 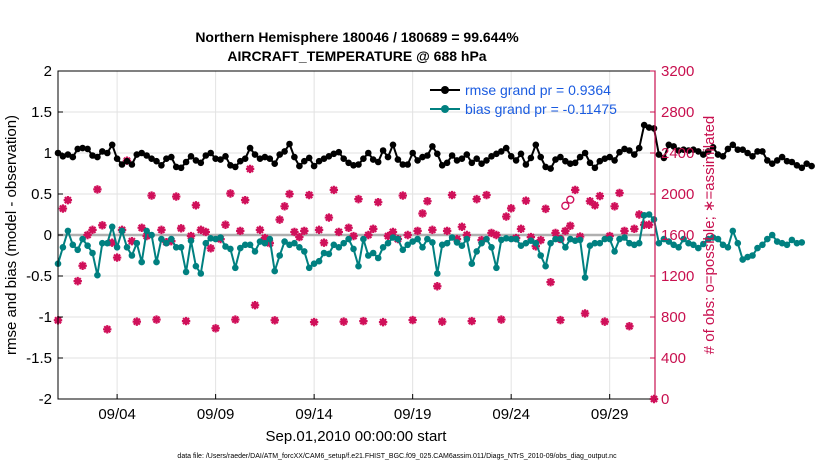 What do you see at coordinates (11, 235) in the screenshot?
I see `left-axis-label: rmse and bias (model - observation)` at bounding box center [11, 235].